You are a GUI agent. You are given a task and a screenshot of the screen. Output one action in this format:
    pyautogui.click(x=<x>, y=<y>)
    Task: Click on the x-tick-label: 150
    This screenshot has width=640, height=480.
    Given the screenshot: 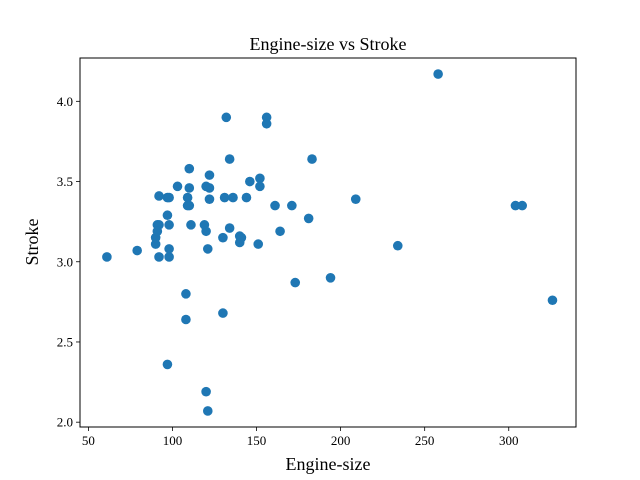 What is the action you would take?
    pyautogui.click(x=257, y=440)
    